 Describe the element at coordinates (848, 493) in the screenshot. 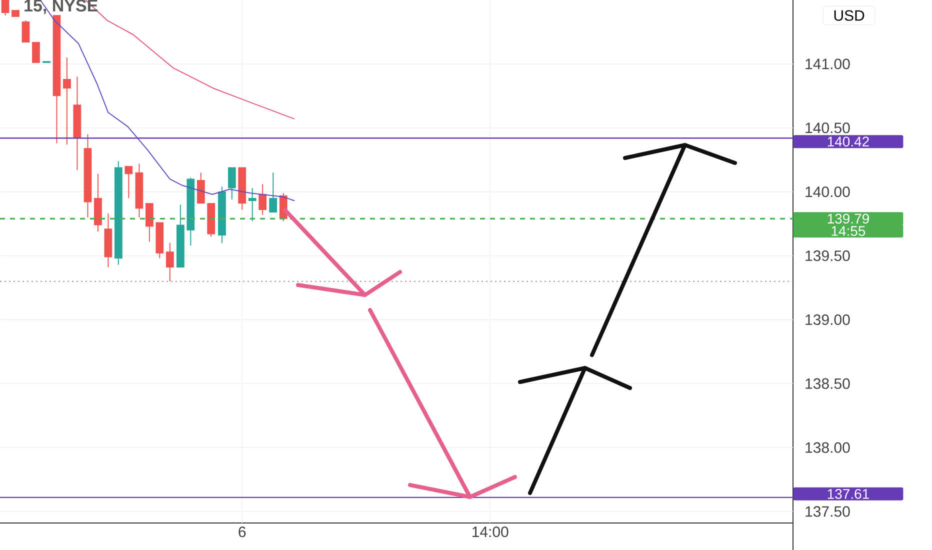

I see `ref-line-label: 137.61` at that location.